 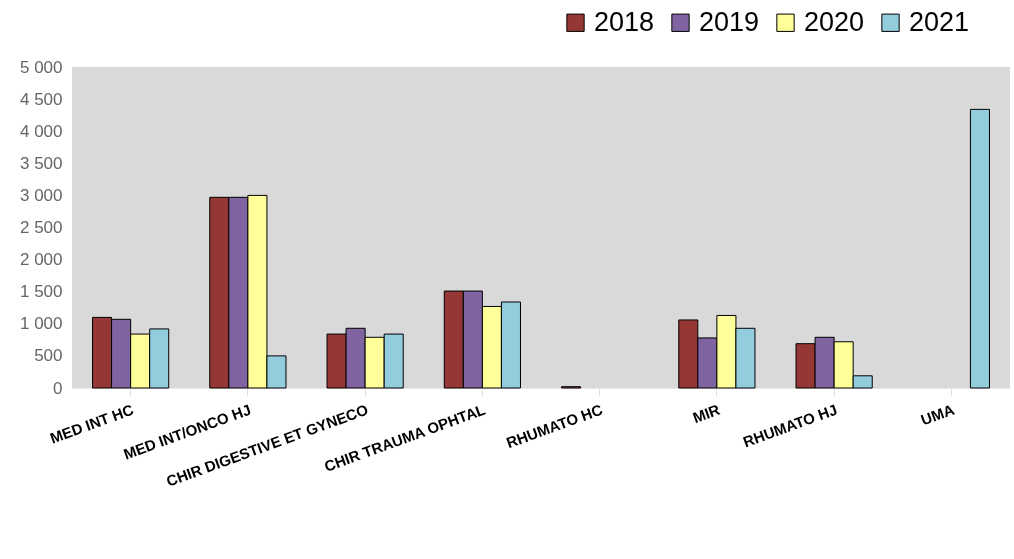 I want to click on legend-label: 2019, so click(x=729, y=21).